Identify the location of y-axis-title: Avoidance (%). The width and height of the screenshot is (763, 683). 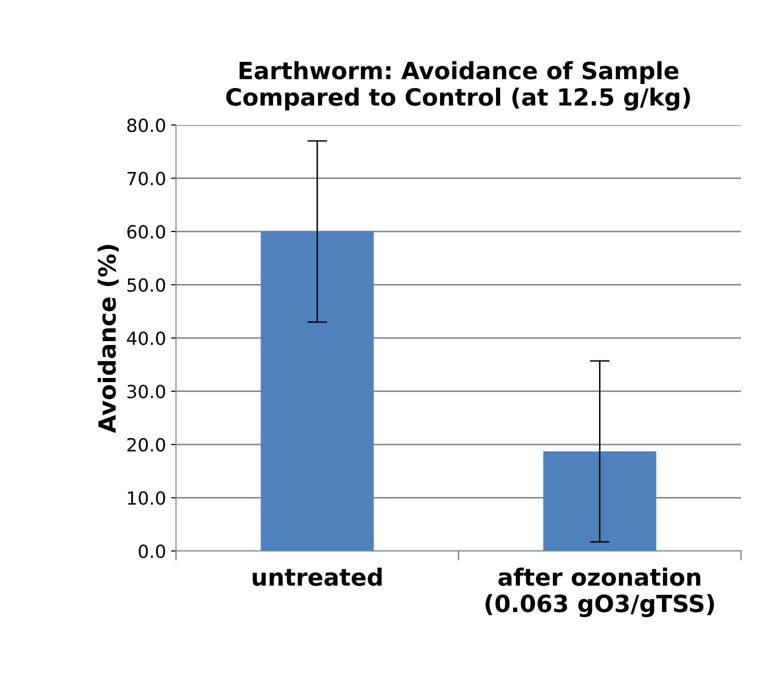
(108, 339).